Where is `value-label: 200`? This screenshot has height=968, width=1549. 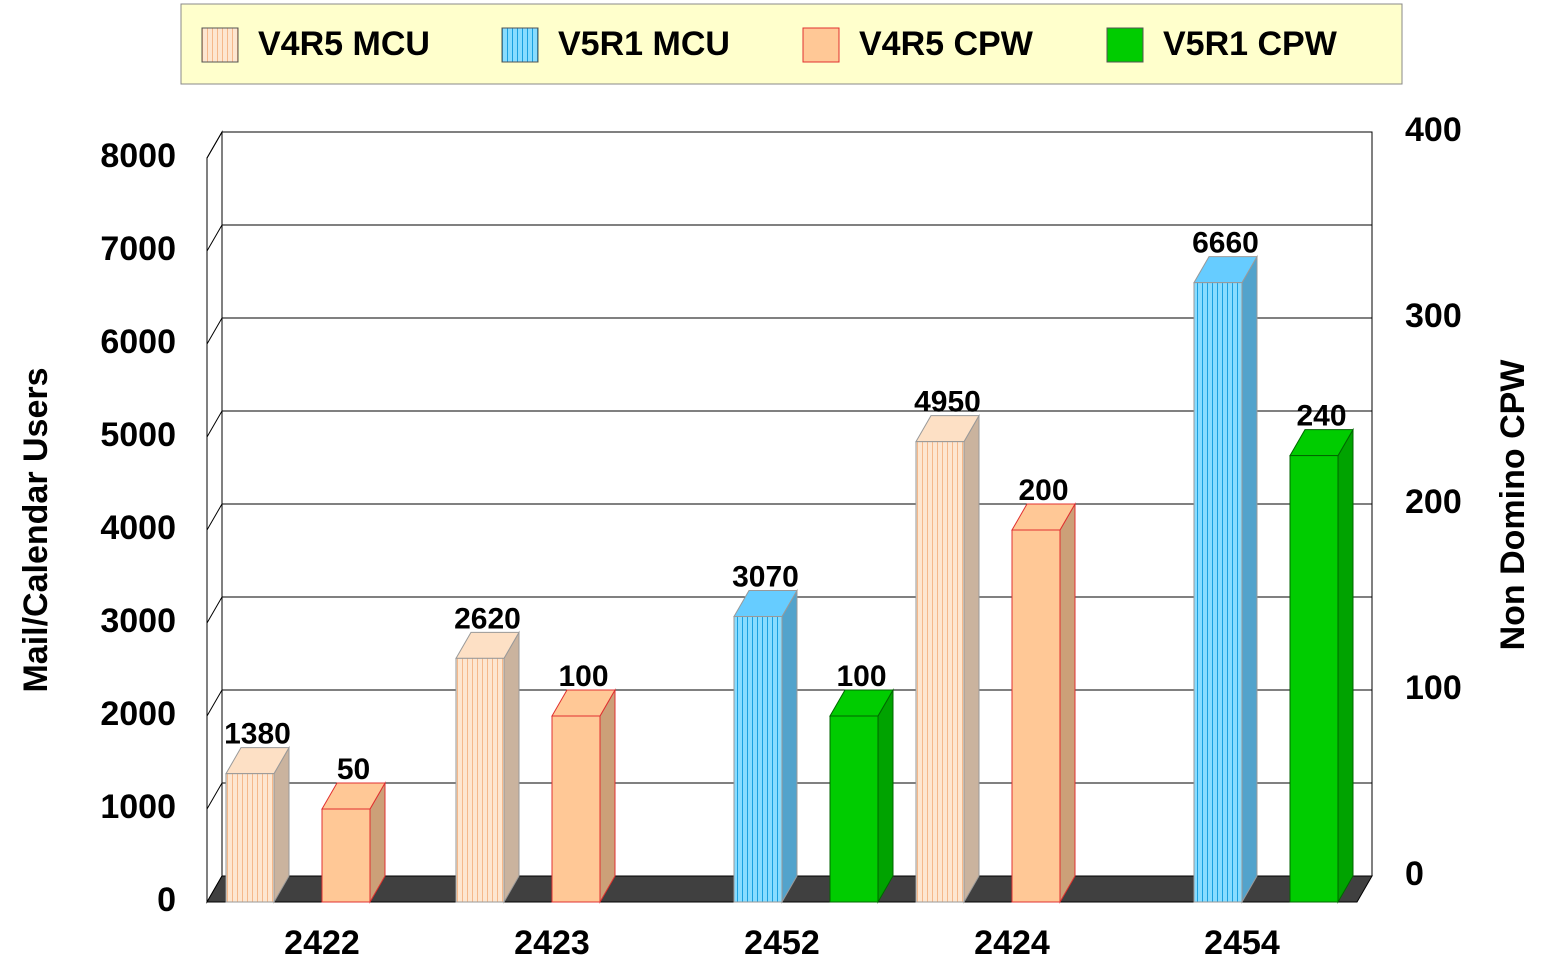 value-label: 200 is located at coordinates (1043, 490).